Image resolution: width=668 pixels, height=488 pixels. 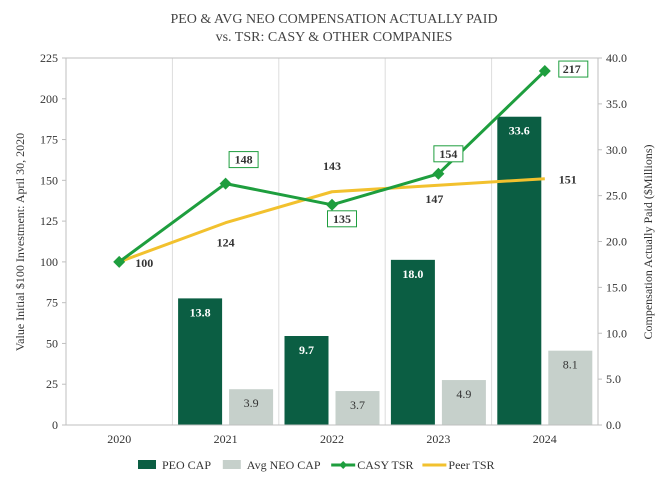 I want to click on right-tick-label: 10.0, so click(x=616, y=333).